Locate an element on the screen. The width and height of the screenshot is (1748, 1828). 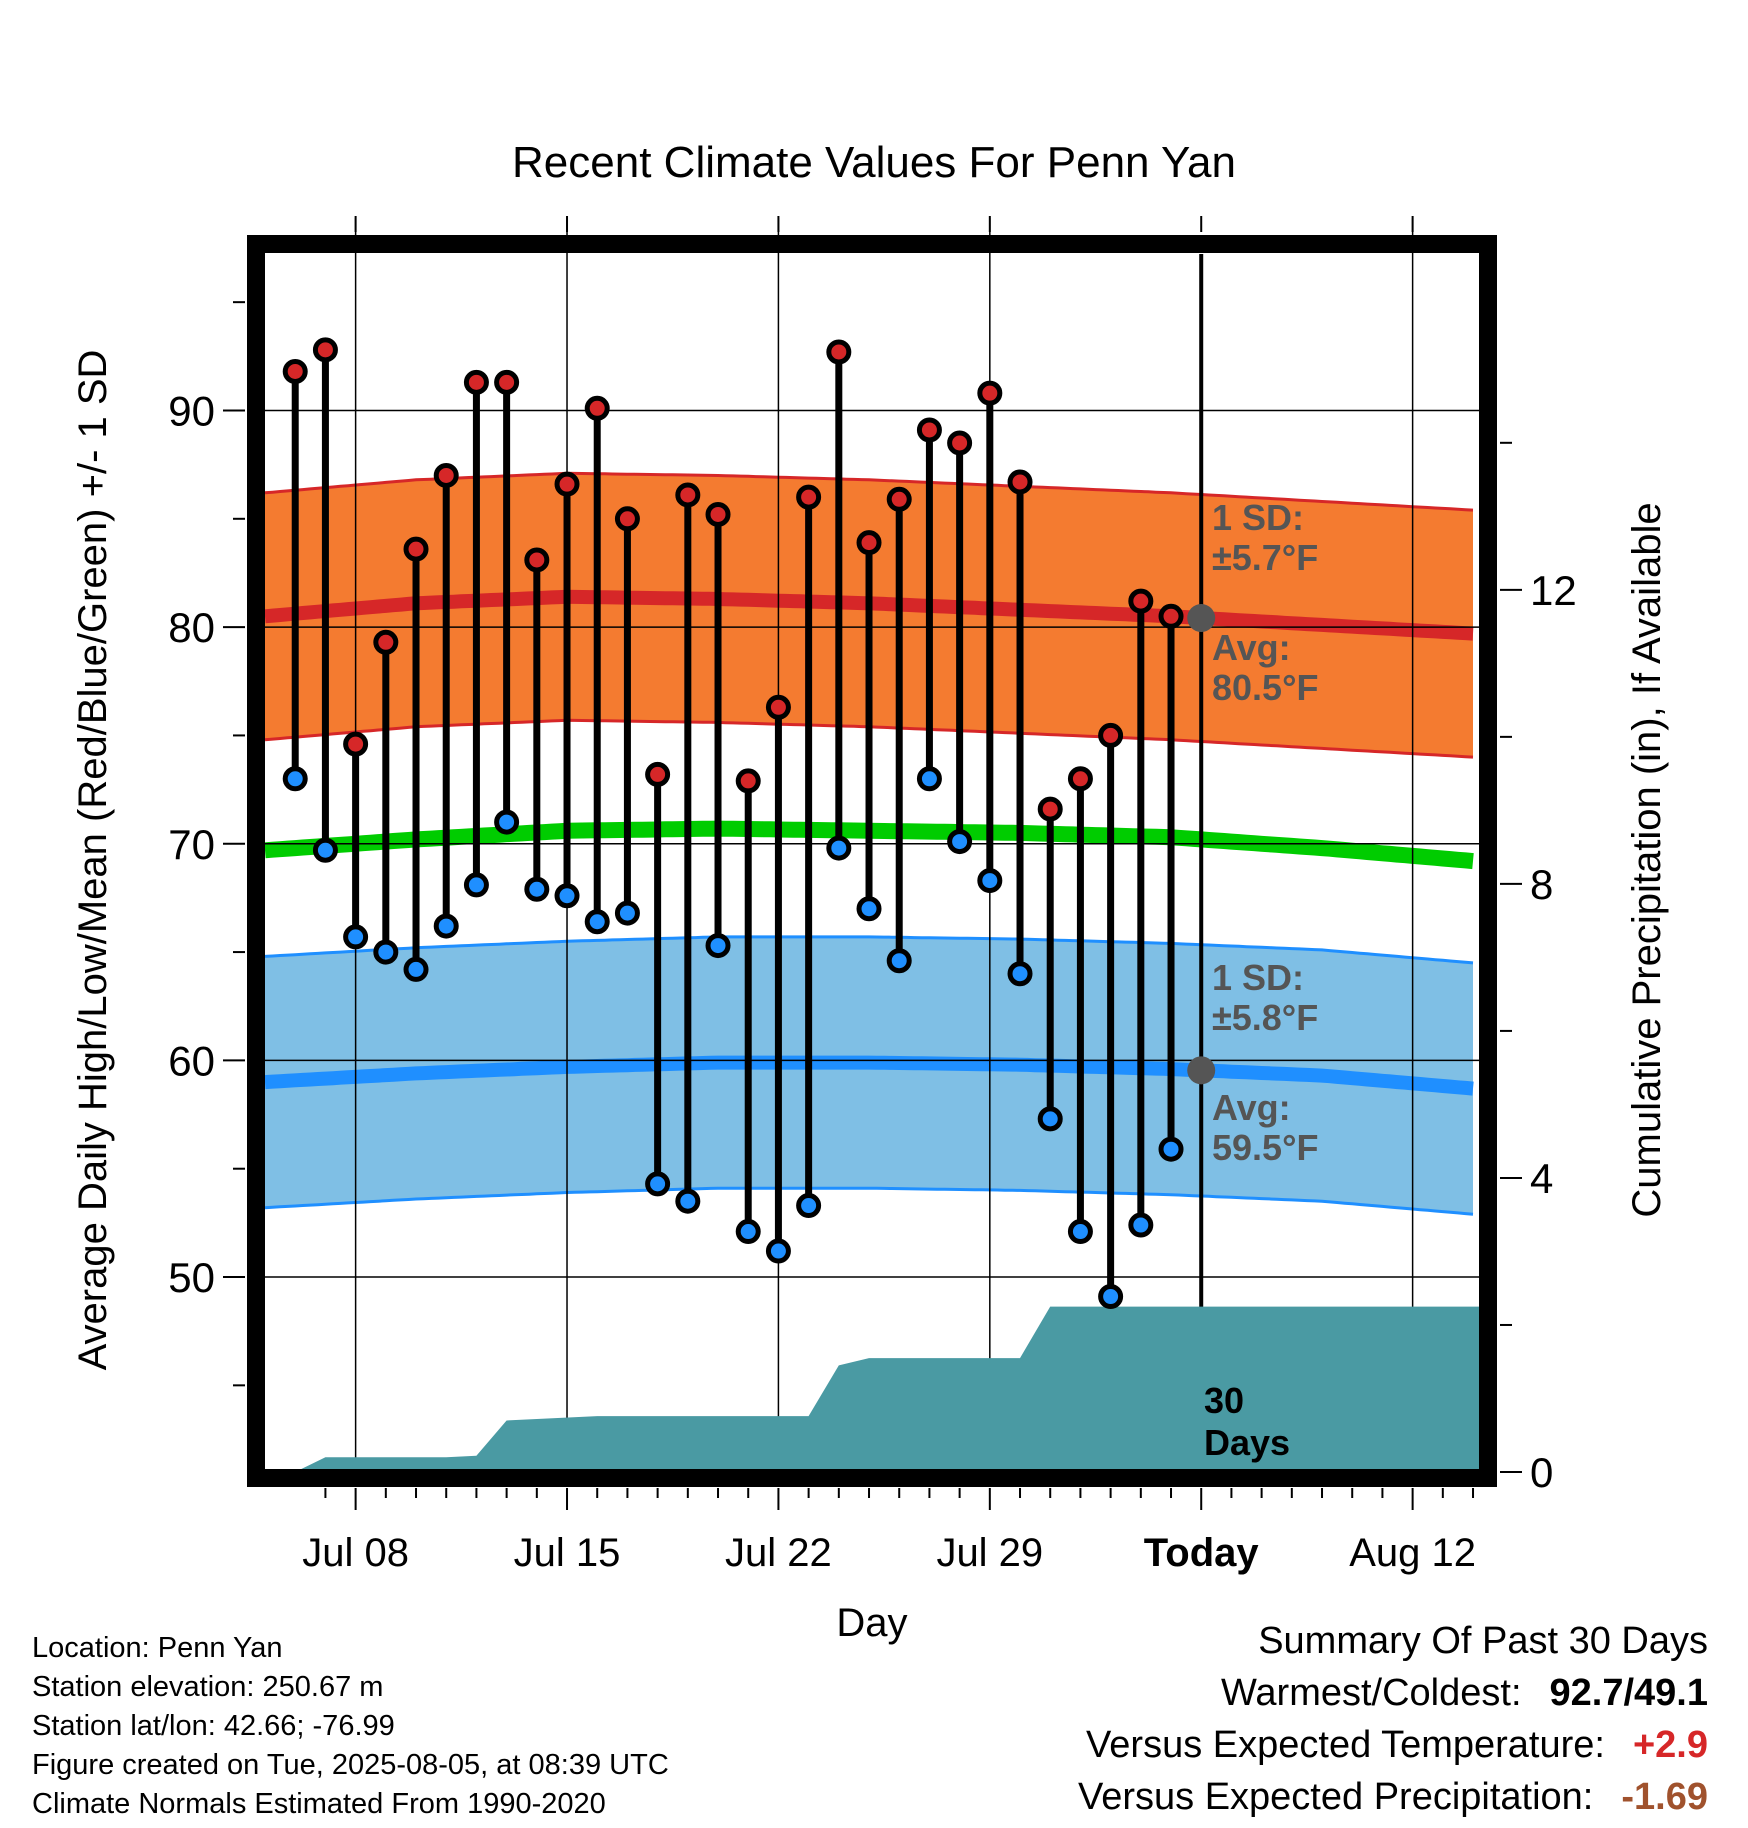
summary-precipitation: Versus Expected Precipitation: -1.69 is located at coordinates (1393, 1797).